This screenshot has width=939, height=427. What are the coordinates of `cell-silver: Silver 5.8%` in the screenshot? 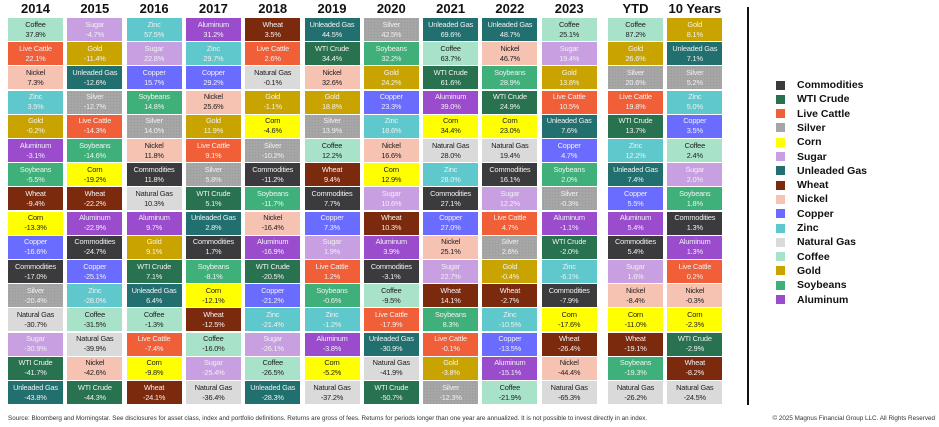 It's located at (213, 175).